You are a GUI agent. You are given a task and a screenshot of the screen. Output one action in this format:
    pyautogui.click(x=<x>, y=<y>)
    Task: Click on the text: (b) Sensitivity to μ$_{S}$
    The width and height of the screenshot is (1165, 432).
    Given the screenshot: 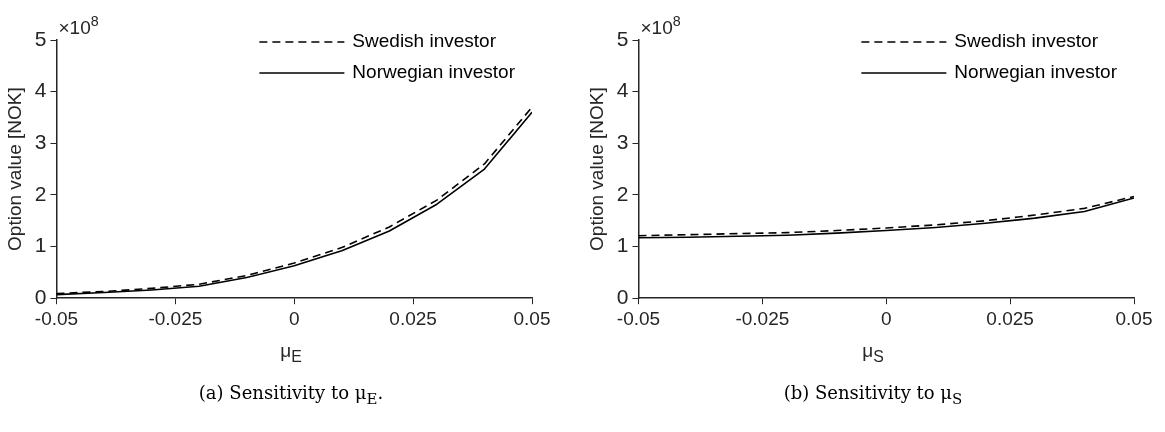 What is the action you would take?
    pyautogui.click(x=873, y=395)
    